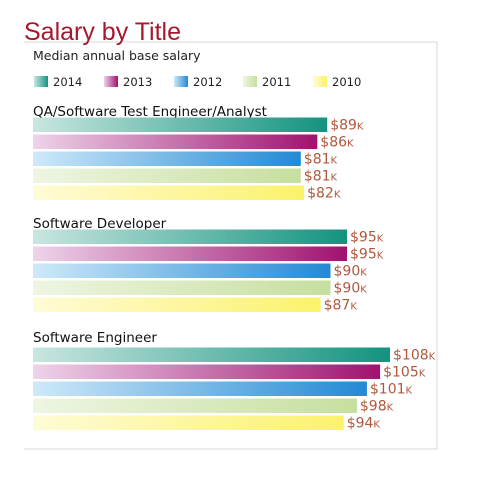 The image size is (489, 497). Describe the element at coordinates (320, 81) in the screenshot. I see `legend-swatch-2010` at that location.